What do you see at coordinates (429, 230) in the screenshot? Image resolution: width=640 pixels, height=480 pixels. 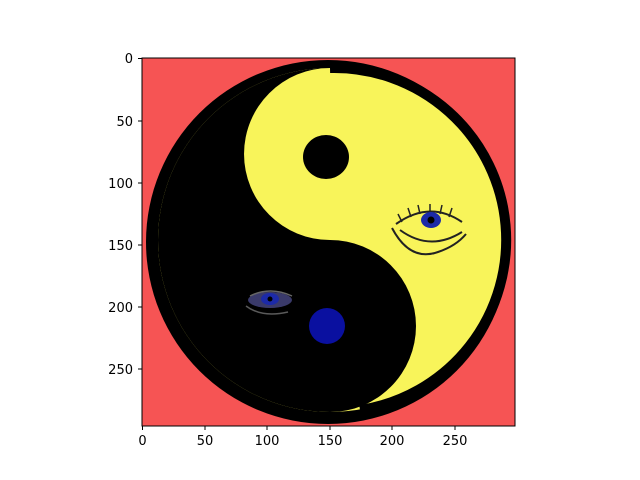 I see `eye-right` at bounding box center [429, 230].